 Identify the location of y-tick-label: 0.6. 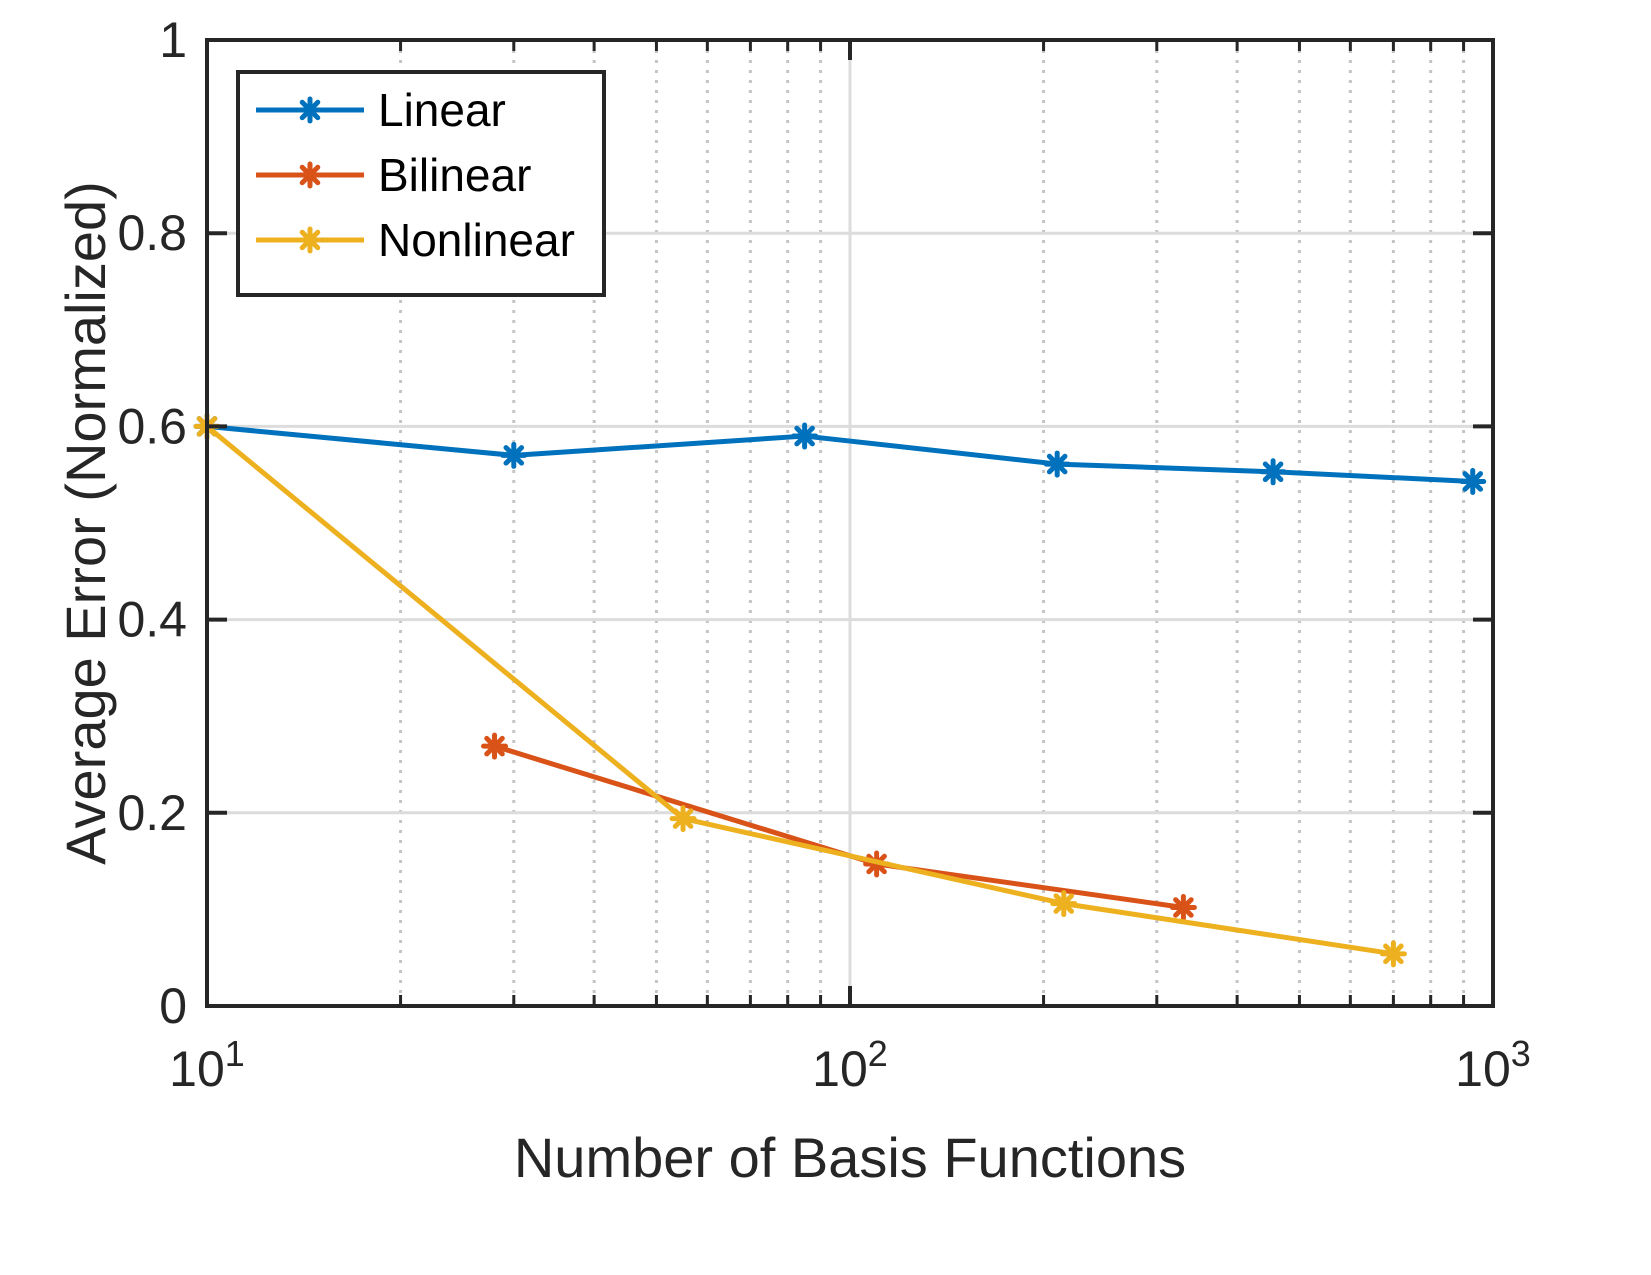
(152, 426).